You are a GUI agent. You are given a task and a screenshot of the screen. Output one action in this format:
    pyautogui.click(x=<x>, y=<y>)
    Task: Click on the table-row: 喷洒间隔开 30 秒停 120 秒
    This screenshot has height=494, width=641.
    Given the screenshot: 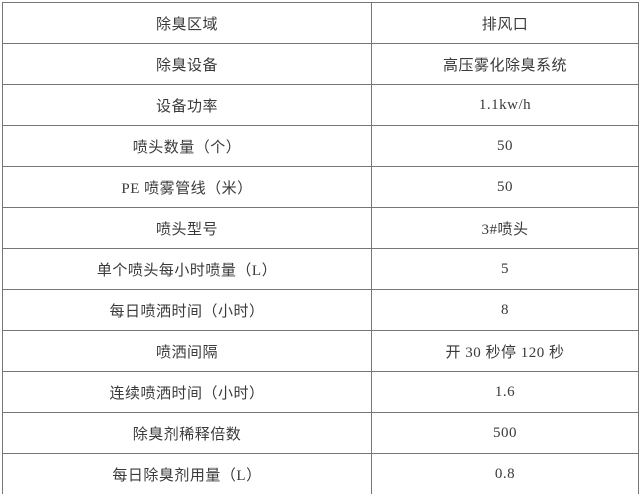 What is the action you would take?
    pyautogui.click(x=320, y=351)
    